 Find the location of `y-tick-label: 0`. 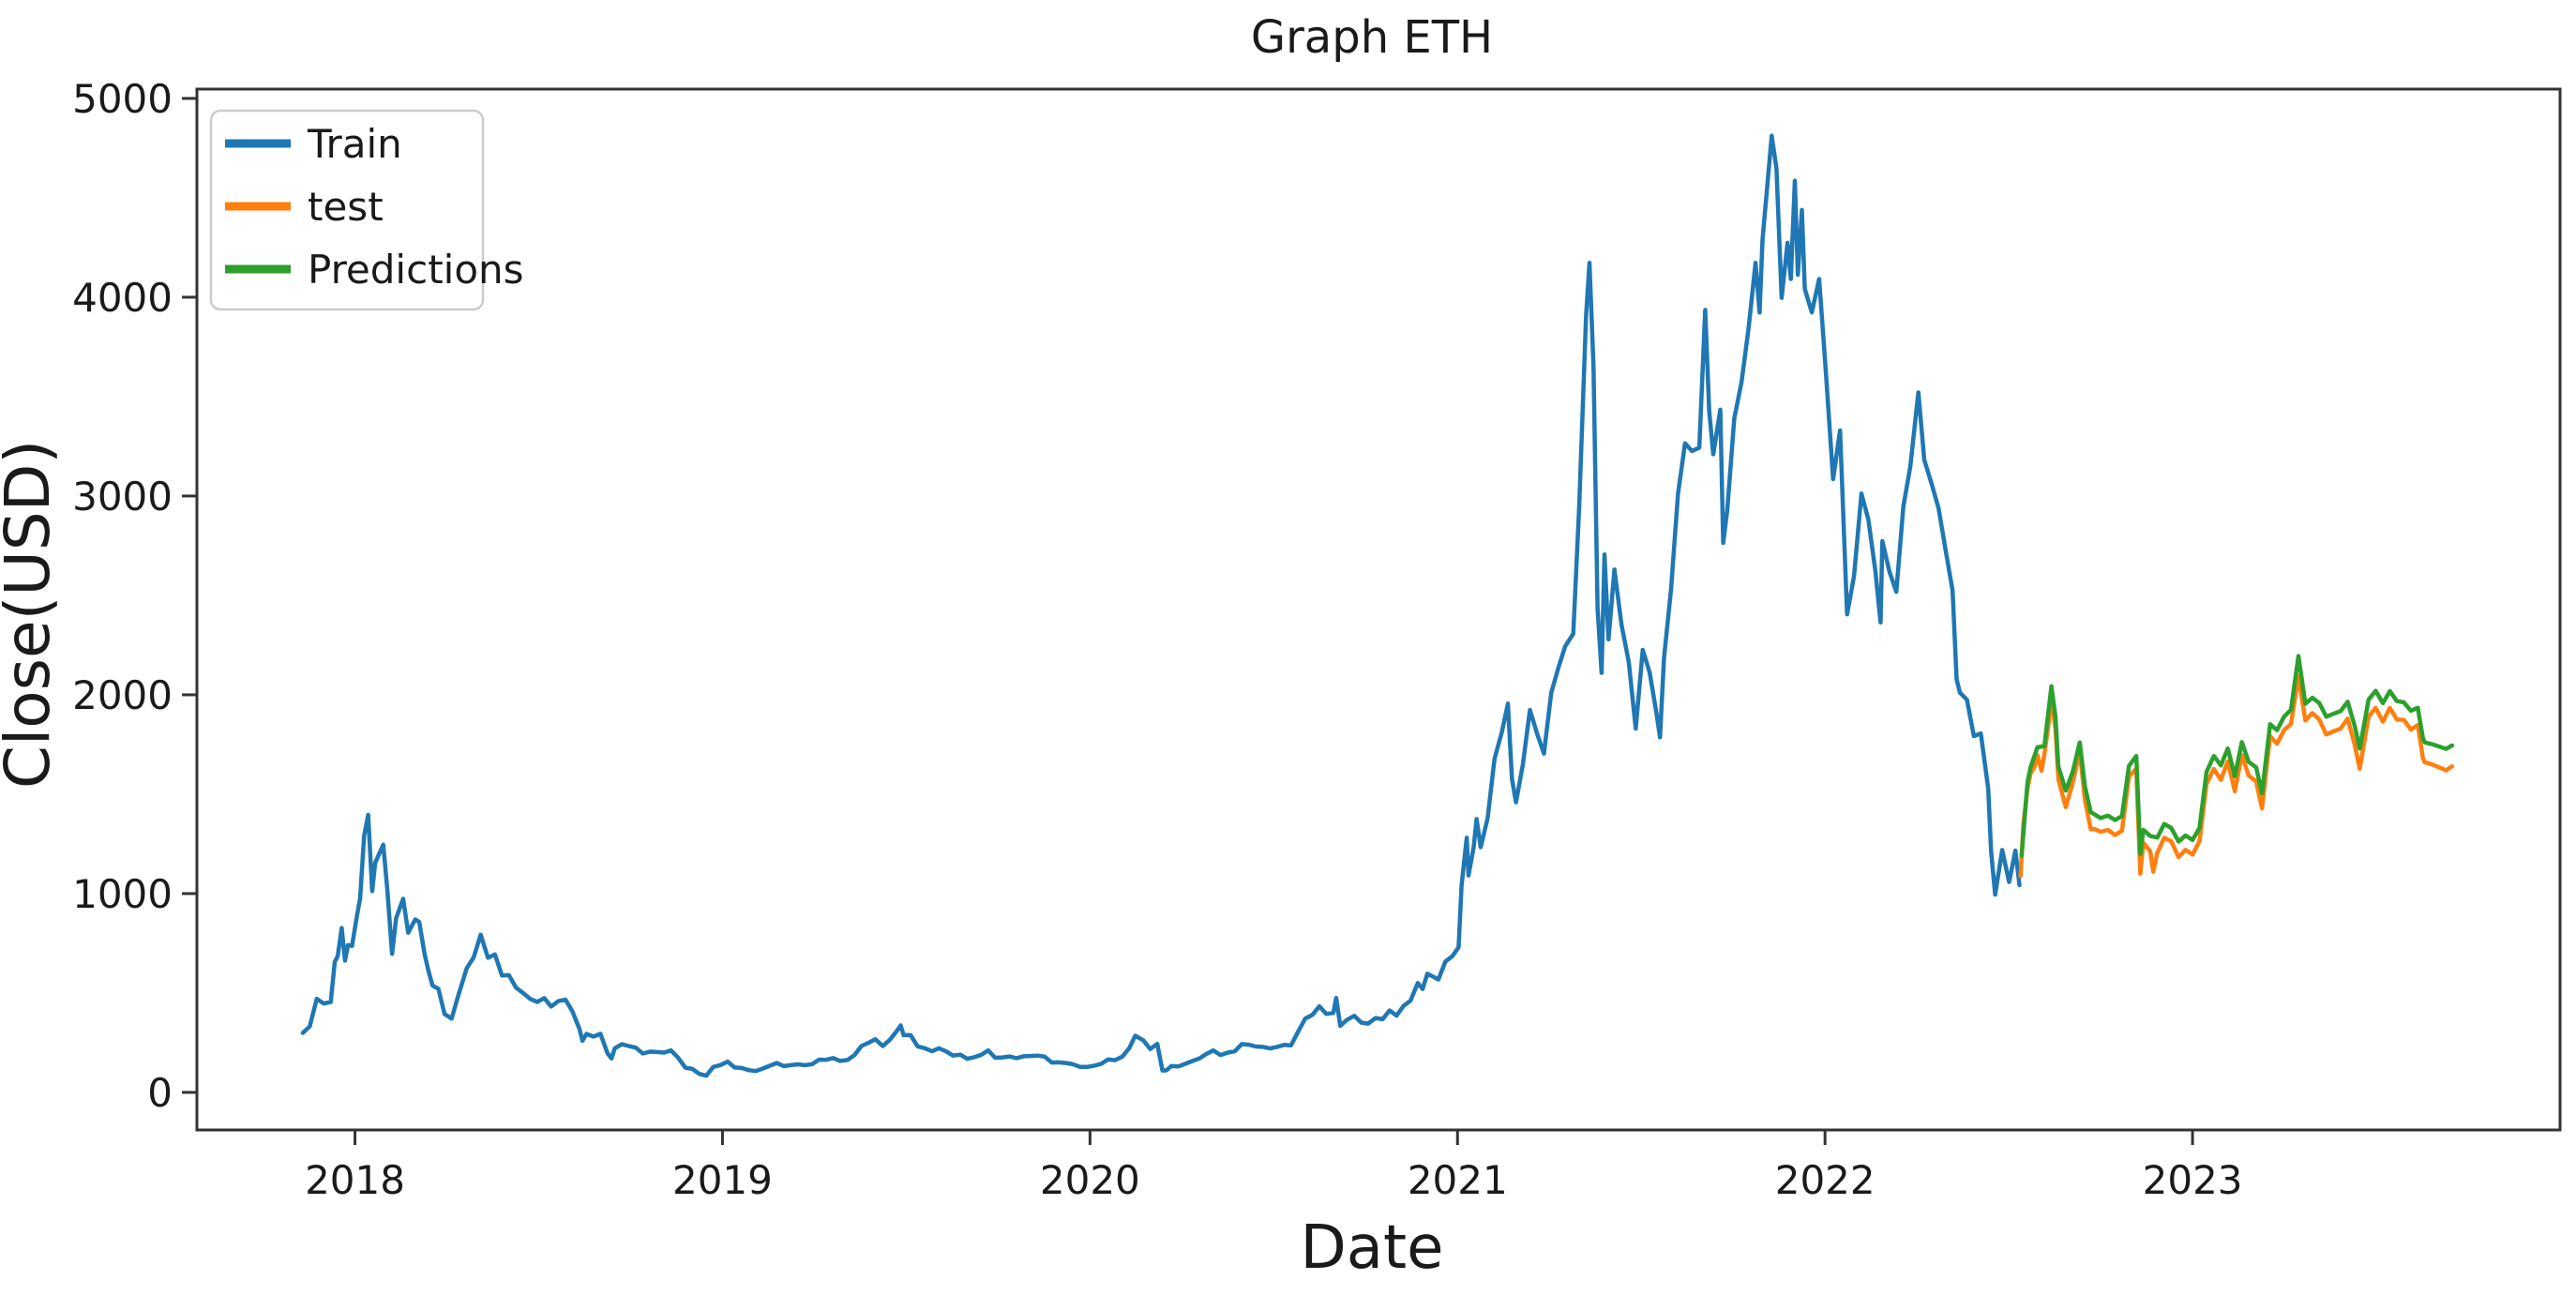

y-tick-label: 0 is located at coordinates (160, 1093).